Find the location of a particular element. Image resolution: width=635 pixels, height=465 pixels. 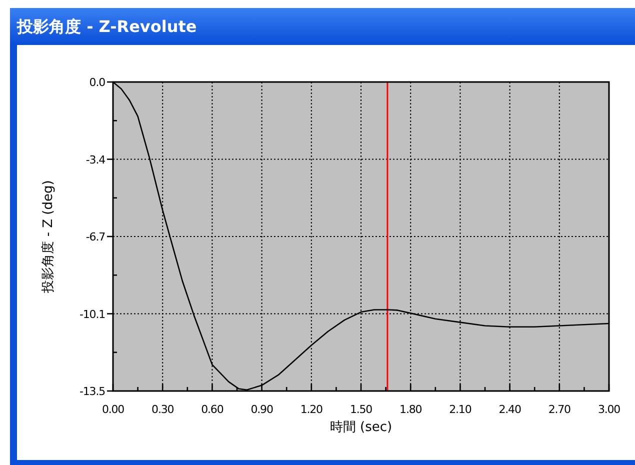

x-tick-label: 2.40 is located at coordinates (510, 409).